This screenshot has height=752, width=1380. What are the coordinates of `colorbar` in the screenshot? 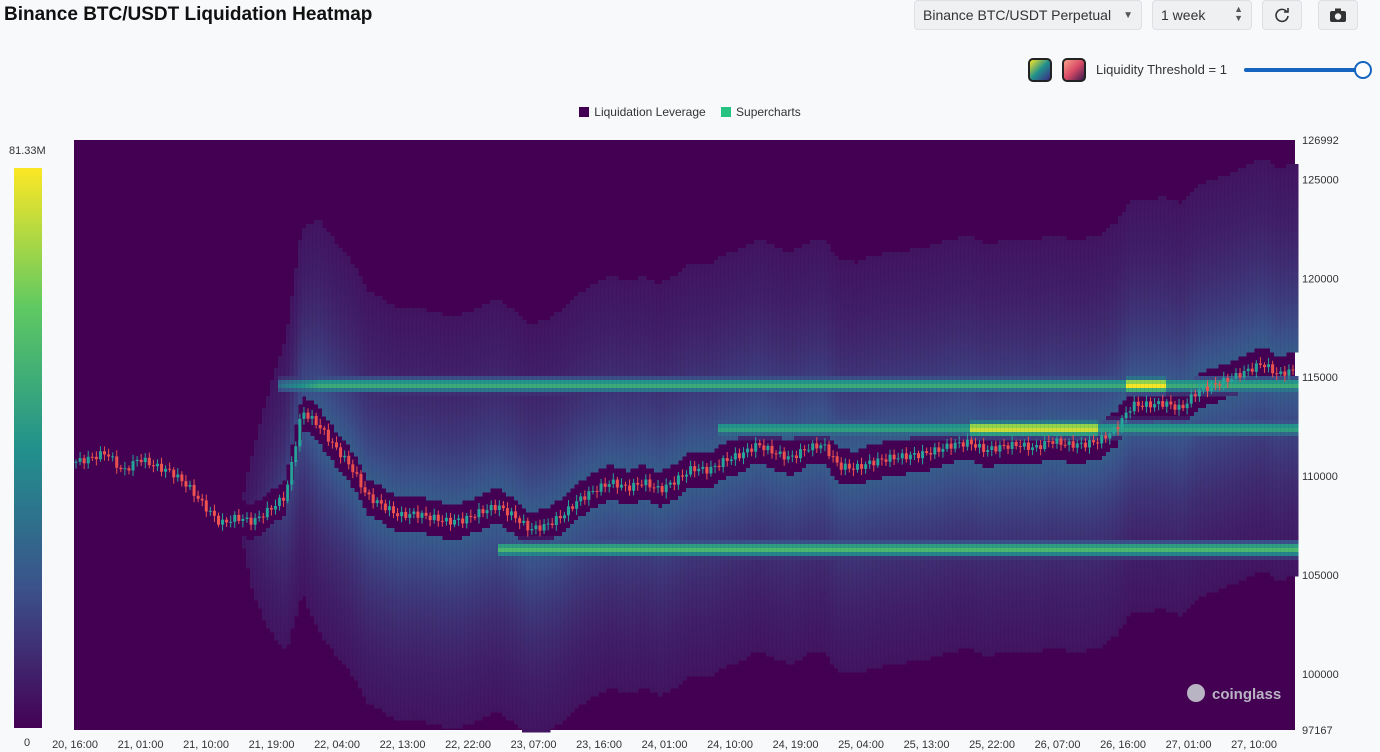 It's located at (28, 448).